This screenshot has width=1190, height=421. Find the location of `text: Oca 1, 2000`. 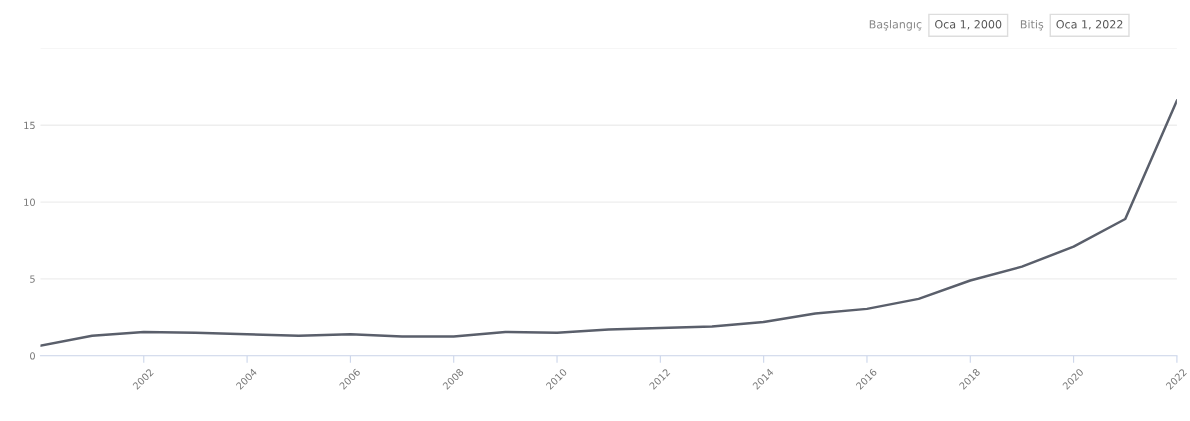

text: Oca 1, 2000 is located at coordinates (968, 25).